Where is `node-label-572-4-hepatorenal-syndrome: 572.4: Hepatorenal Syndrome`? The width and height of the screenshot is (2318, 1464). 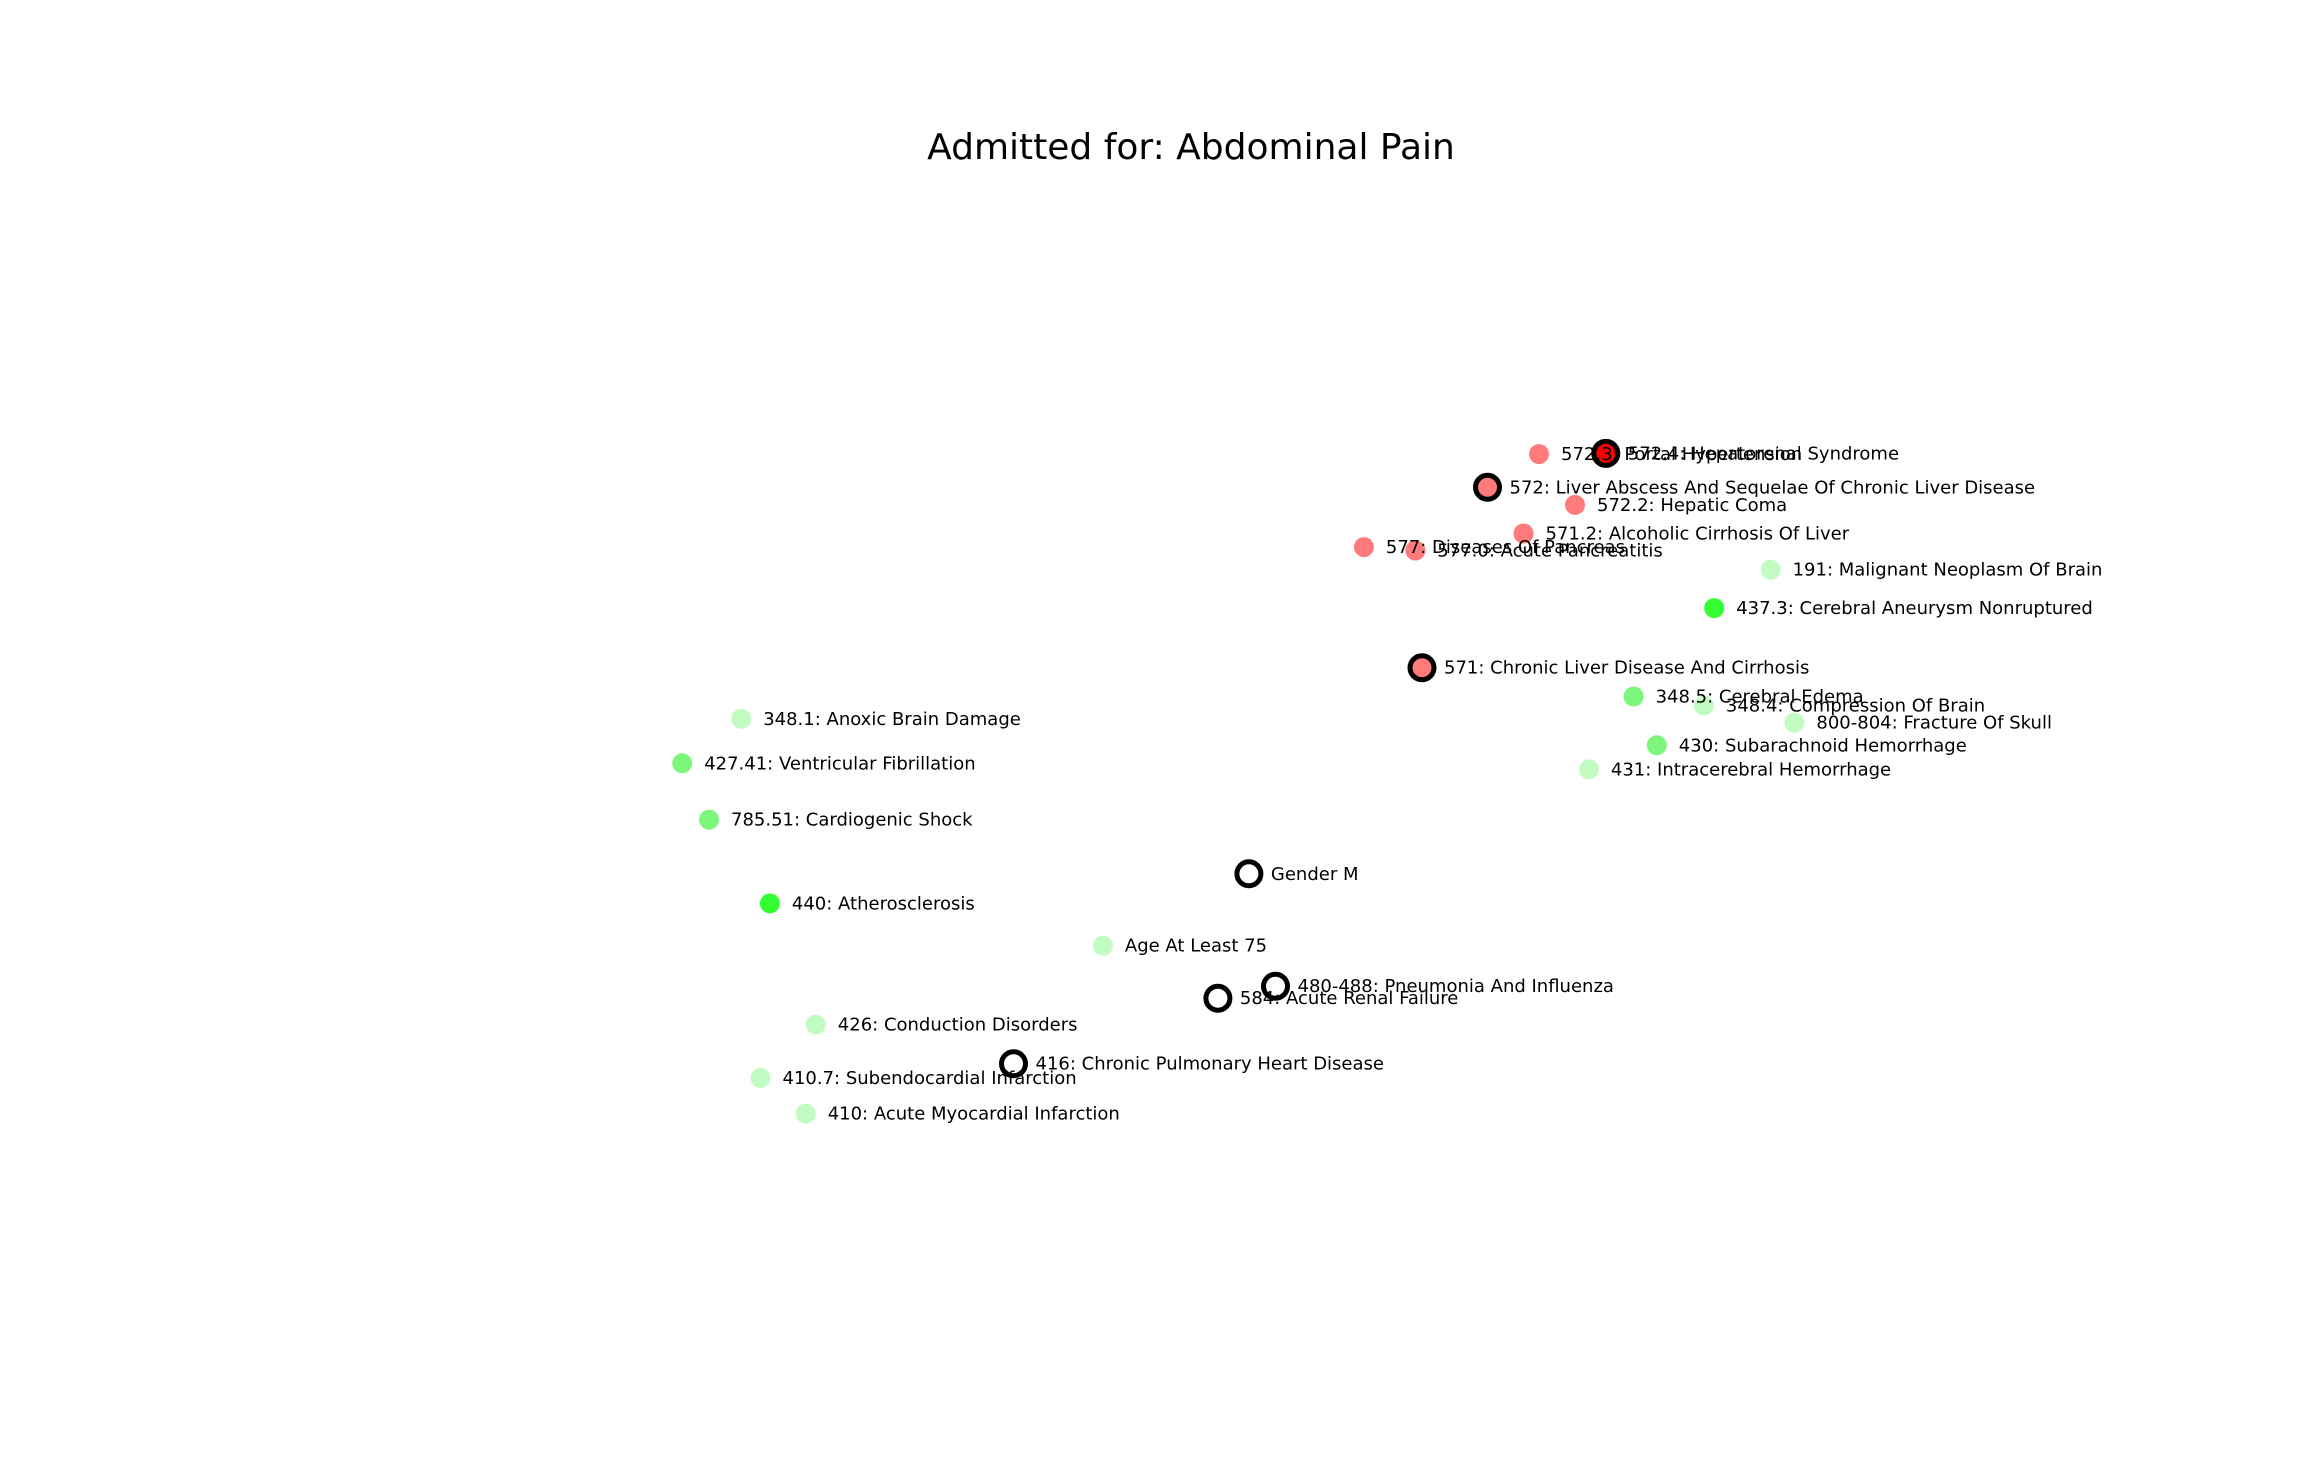 node-label-572-4-hepatorenal-syndrome: 572.4: Hepatorenal Syndrome is located at coordinates (1763, 453).